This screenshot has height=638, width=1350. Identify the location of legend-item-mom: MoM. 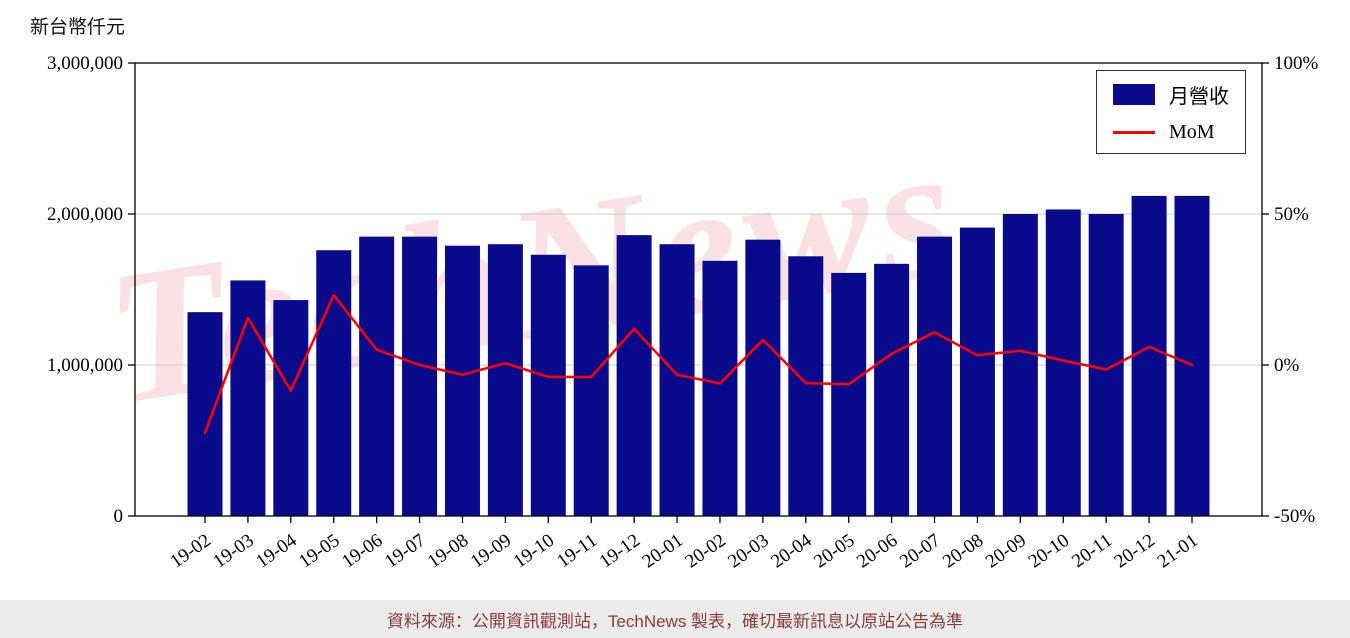
(1171, 132).